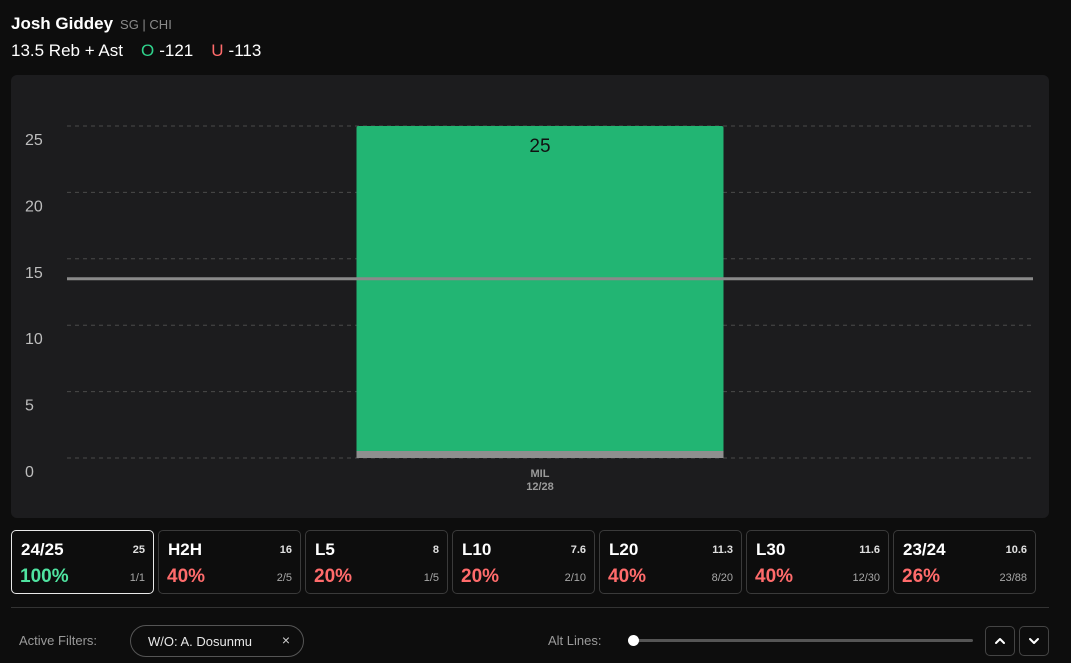 This screenshot has width=1071, height=663. Describe the element at coordinates (924, 549) in the screenshot. I see `stat-label: 23/24` at that location.